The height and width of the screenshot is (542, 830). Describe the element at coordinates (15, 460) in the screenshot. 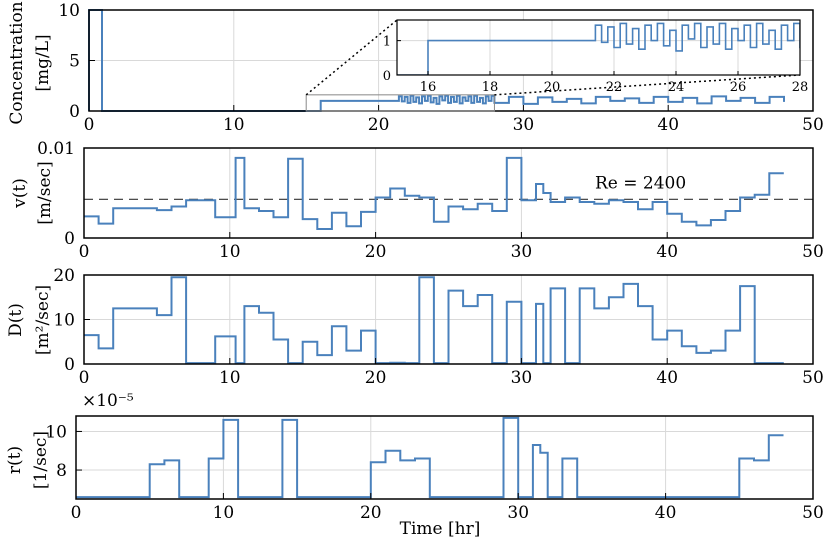

I see `y-axis-label: r(t)` at that location.